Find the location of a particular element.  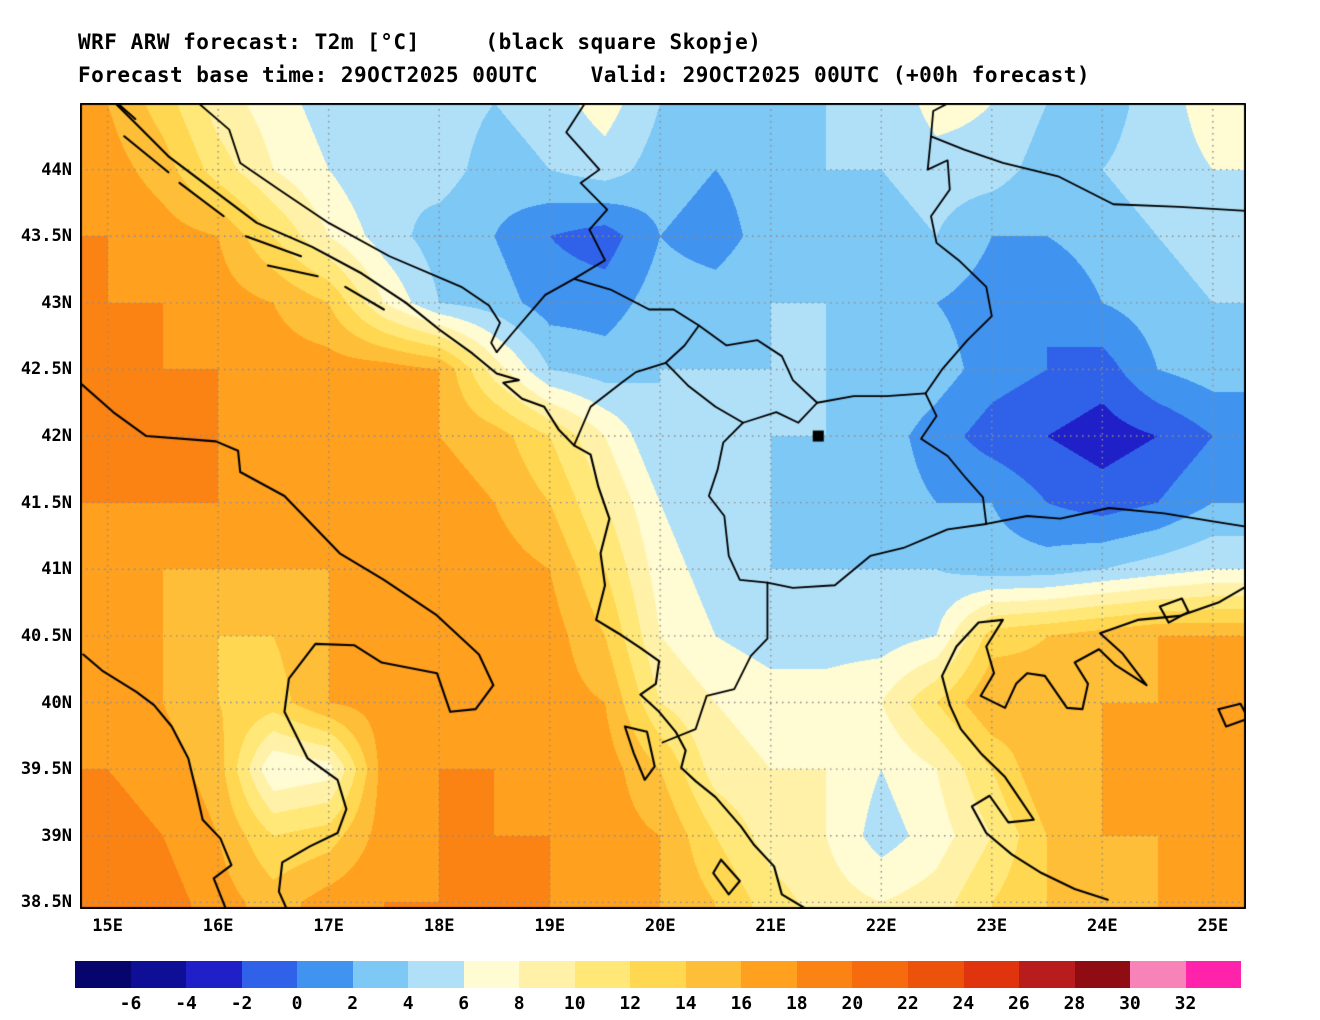

colorbar-tick-label: 12 is located at coordinates (630, 1003).